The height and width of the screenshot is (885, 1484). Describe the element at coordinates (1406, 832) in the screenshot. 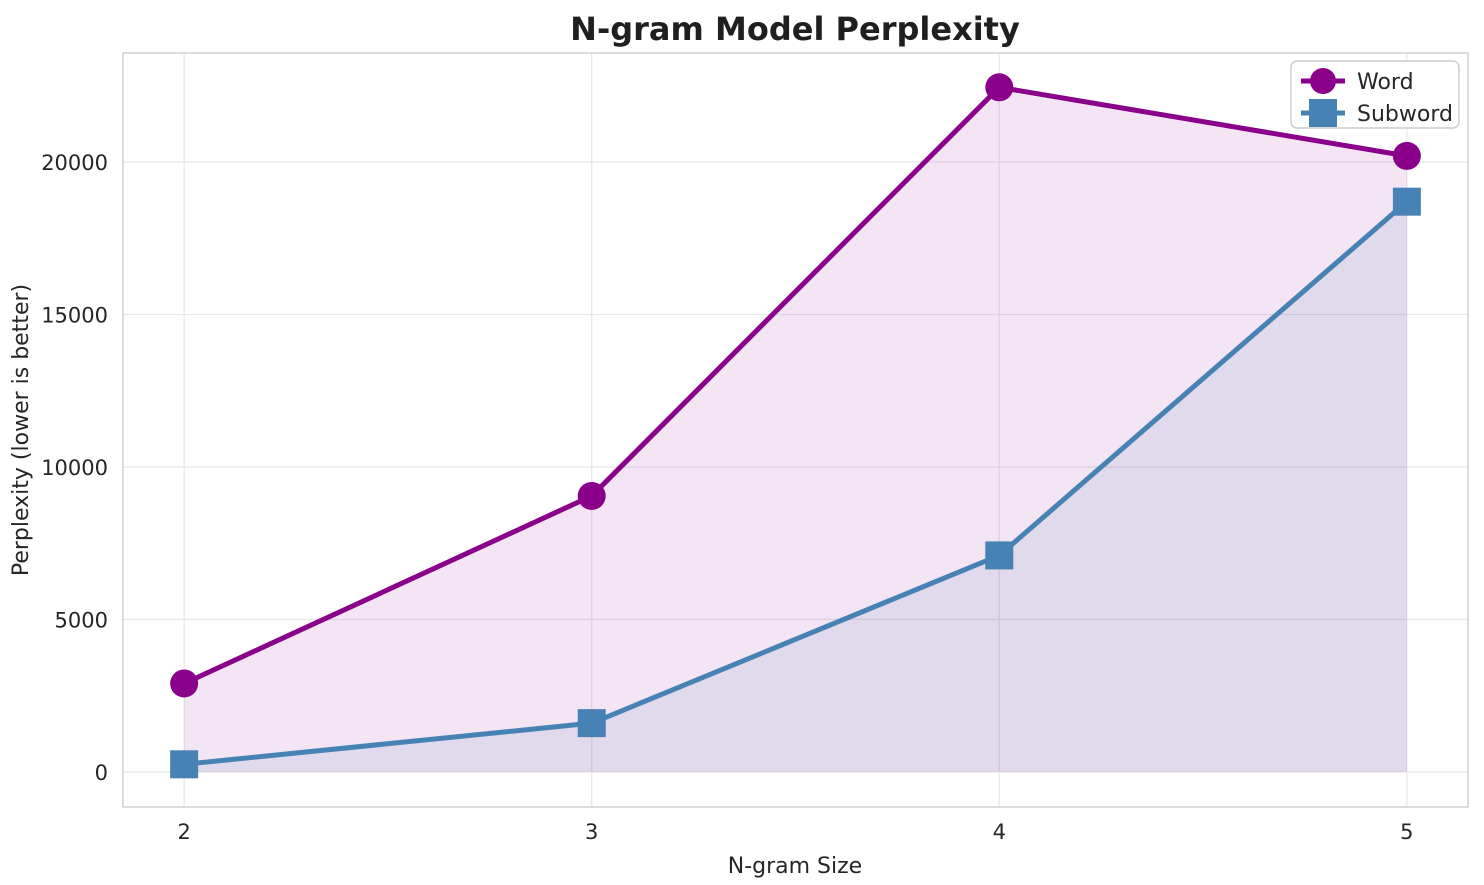

I see `x-tick-label: 5` at that location.